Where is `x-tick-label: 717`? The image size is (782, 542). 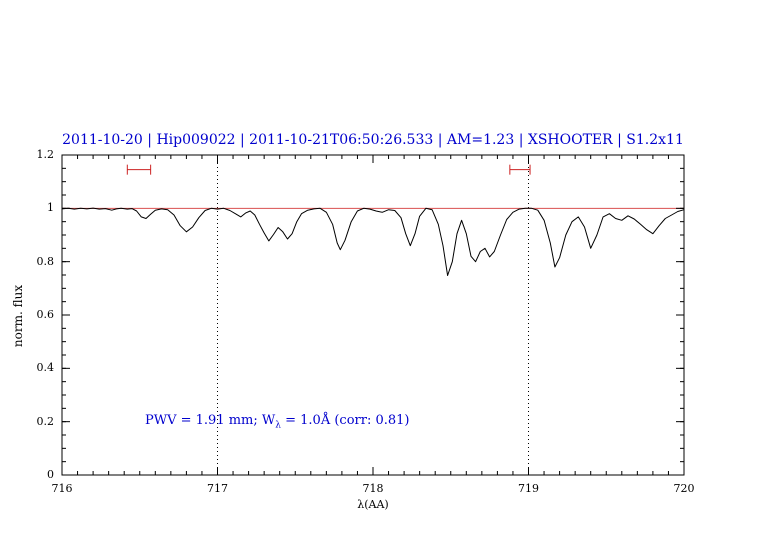 x-tick-label: 717 is located at coordinates (217, 488).